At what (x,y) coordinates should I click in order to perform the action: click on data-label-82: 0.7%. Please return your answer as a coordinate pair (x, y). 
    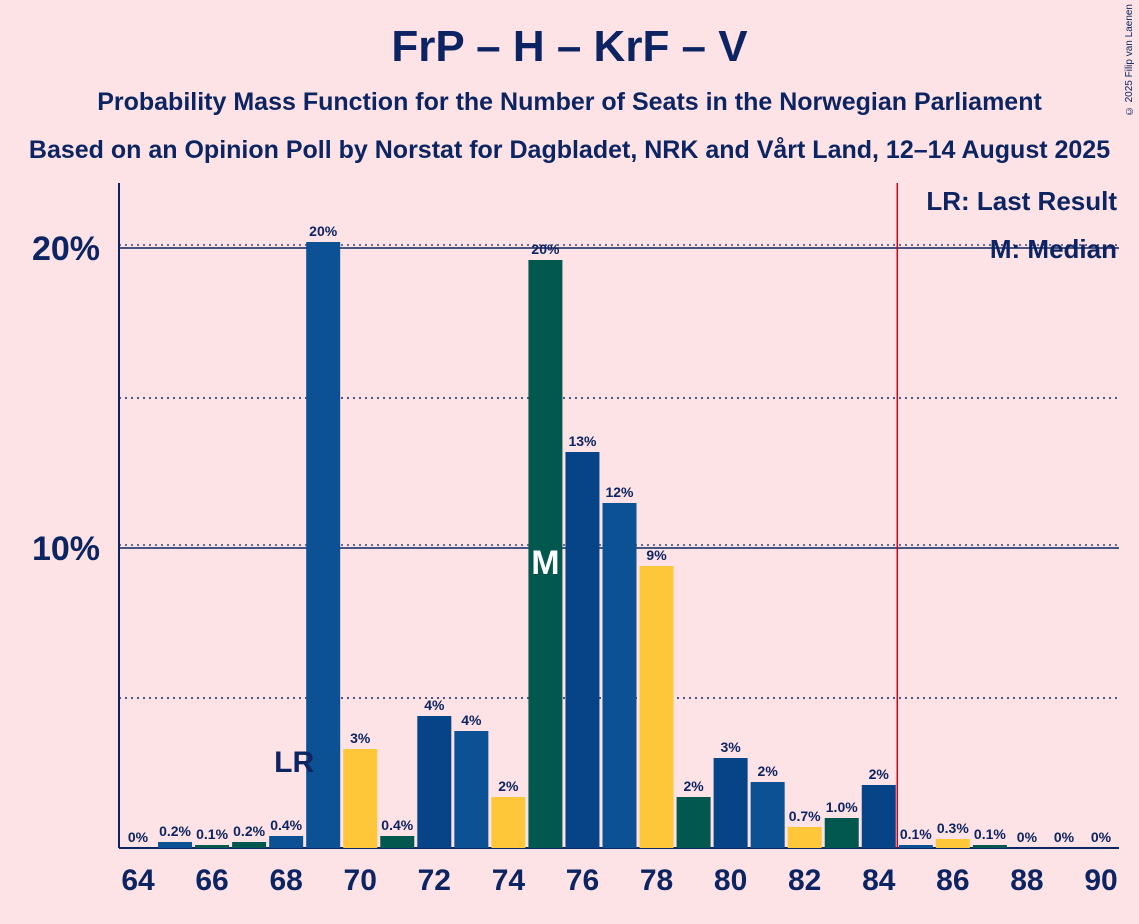
    Looking at the image, I should click on (805, 816).